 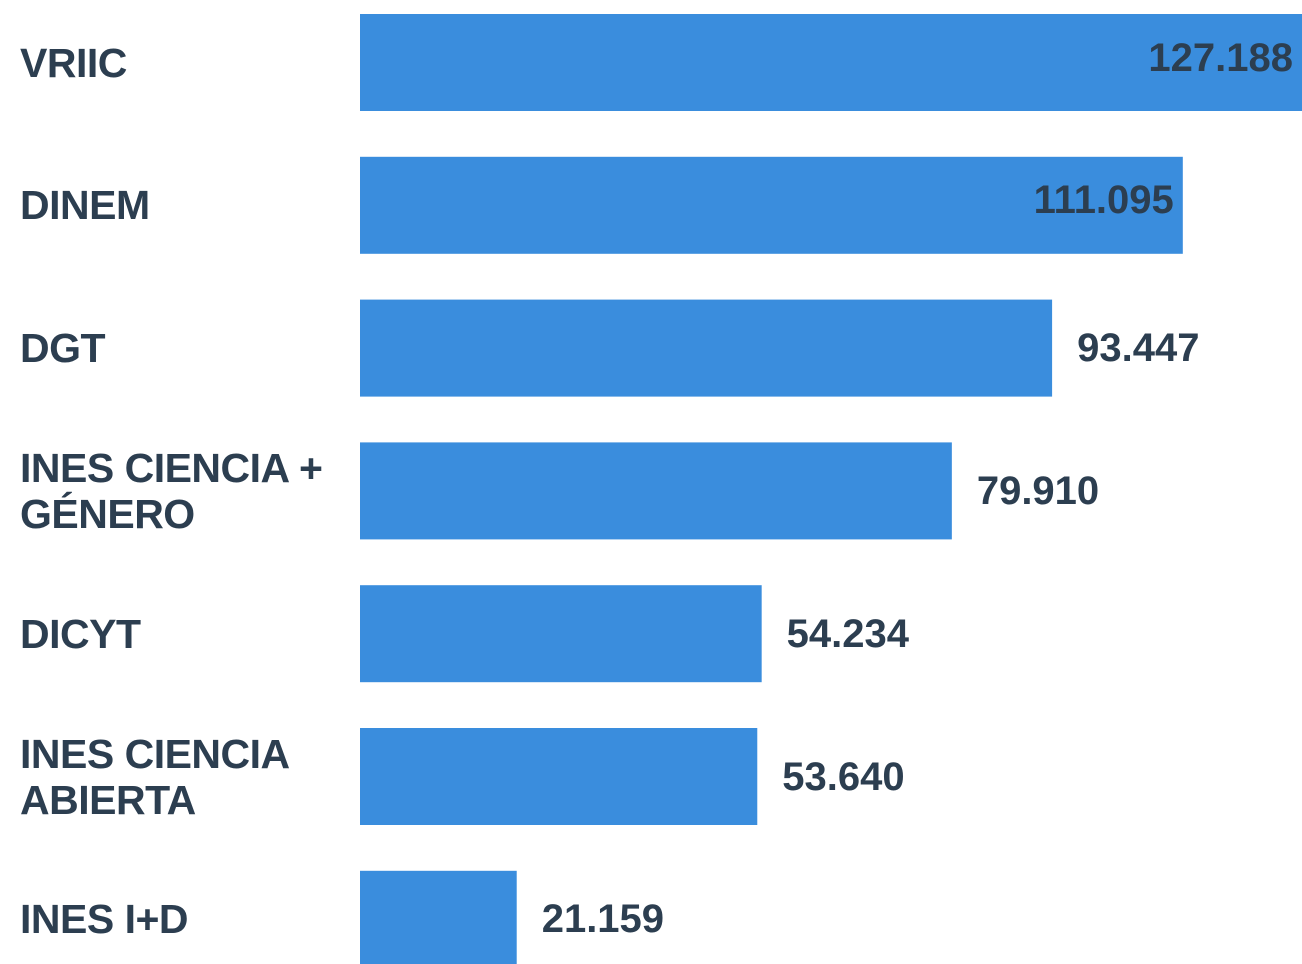 What do you see at coordinates (1103, 200) in the screenshot?
I see `value-label: 111.095` at bounding box center [1103, 200].